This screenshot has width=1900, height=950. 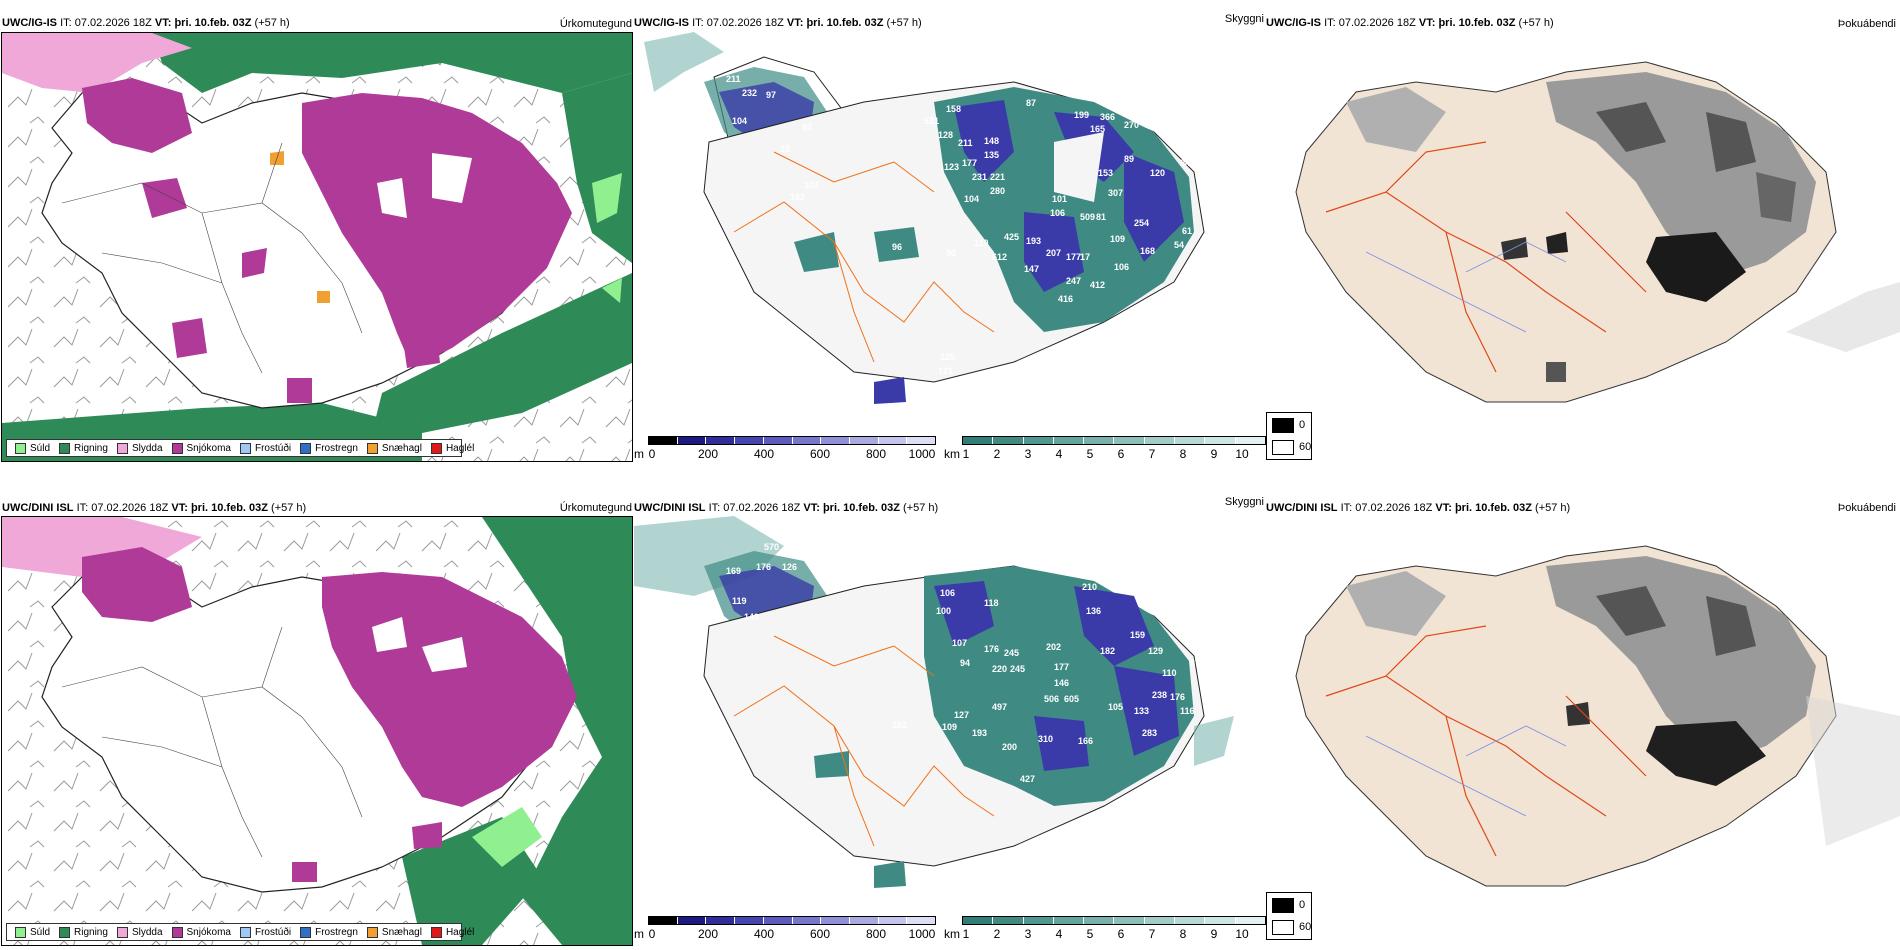 I want to click on snow-depth-label: 102, so click(x=900, y=725).